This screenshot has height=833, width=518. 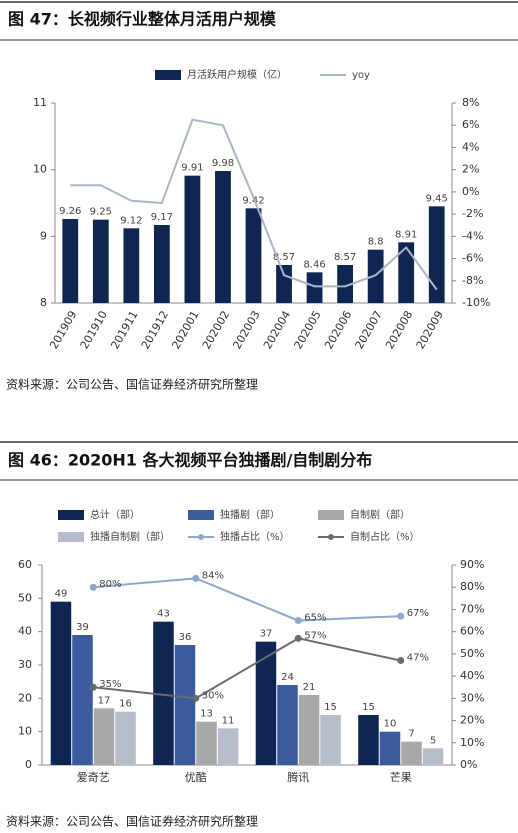 I want to click on y-tick-label: 11, so click(x=40, y=102).